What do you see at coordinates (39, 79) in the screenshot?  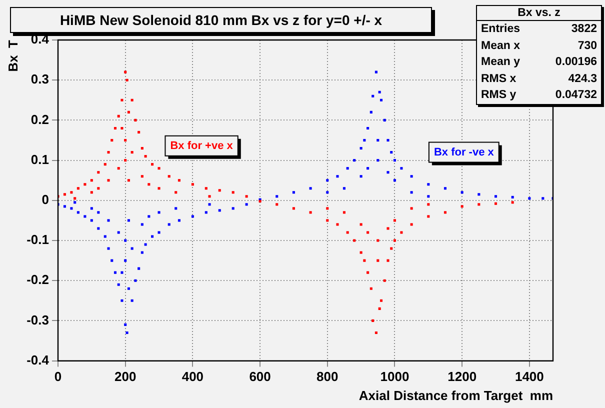 I see `y-tick-label: 0.3` at bounding box center [39, 79].